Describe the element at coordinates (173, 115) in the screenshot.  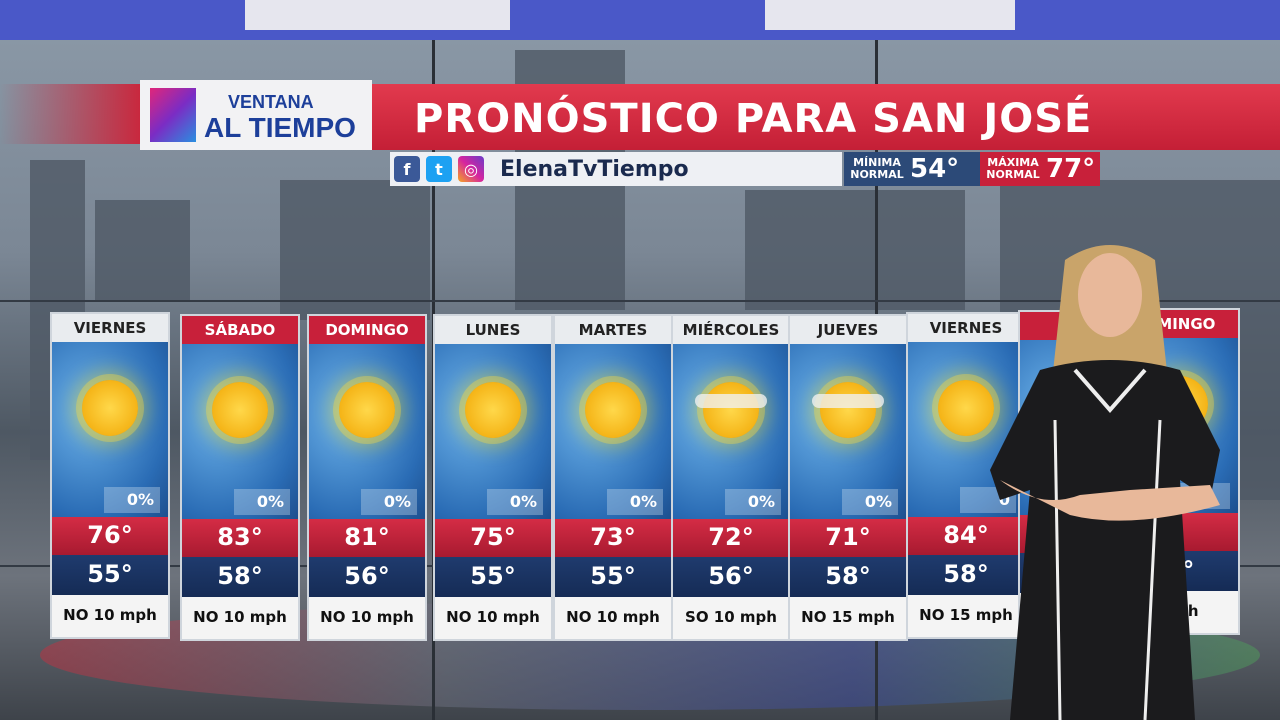
I see `univision-logo-icon` at that location.